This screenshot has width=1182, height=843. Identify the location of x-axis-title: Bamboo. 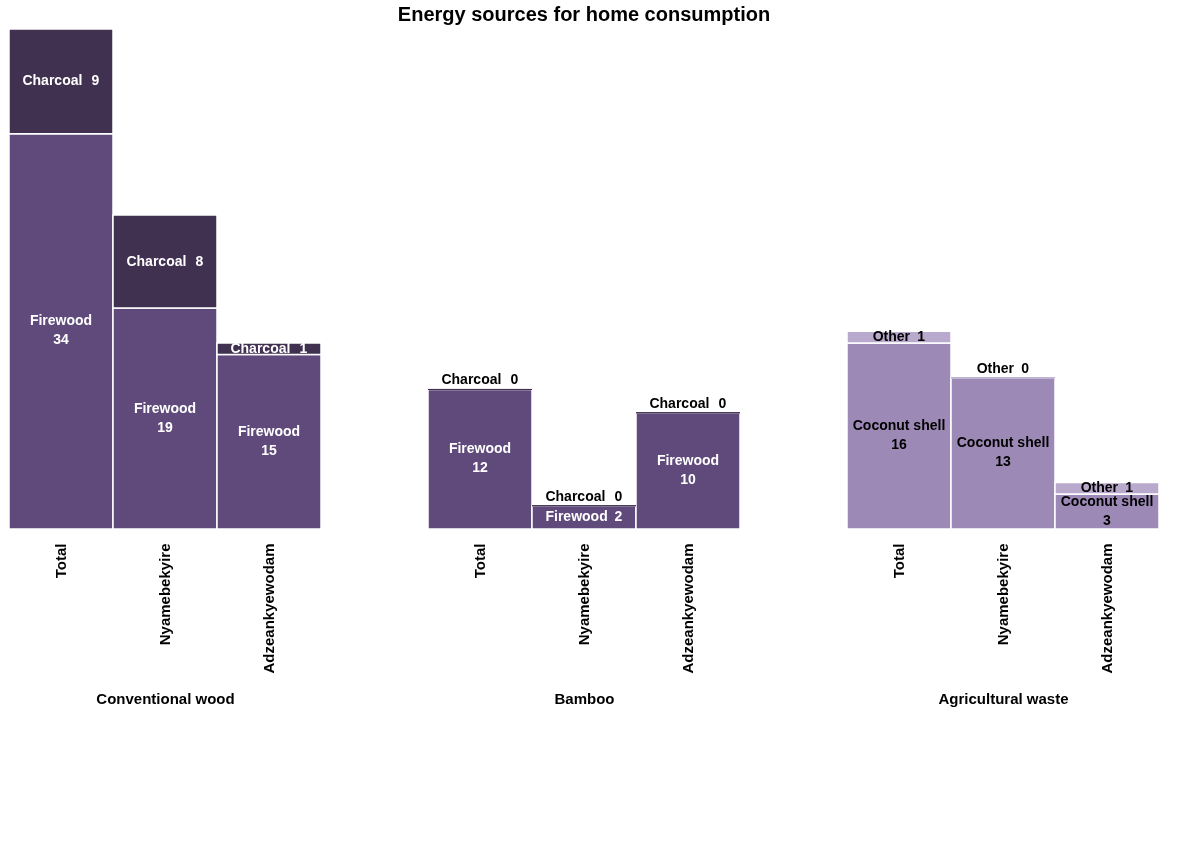
(584, 698).